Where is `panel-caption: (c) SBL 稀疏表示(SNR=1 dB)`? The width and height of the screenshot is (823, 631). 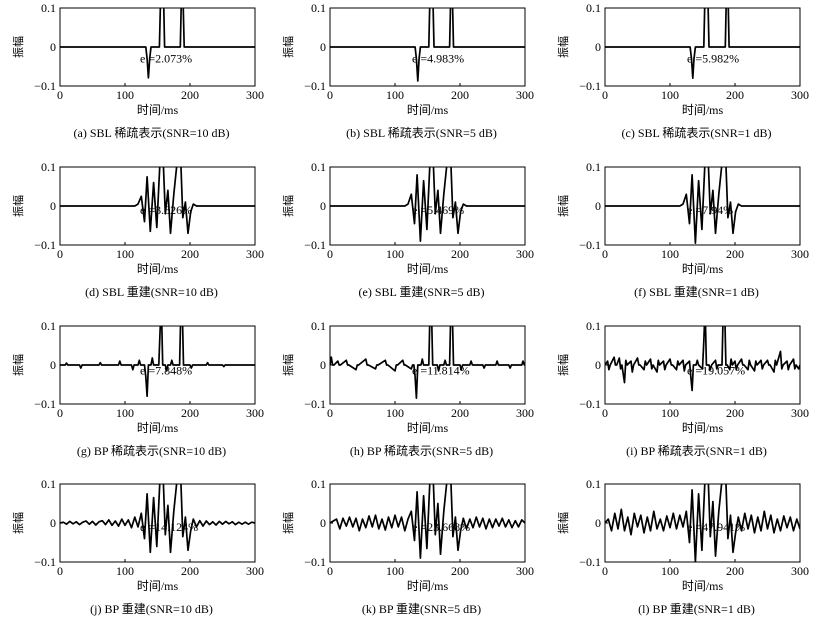 panel-caption: (c) SBL 稀疏表示(SNR=1 dB) is located at coordinates (697, 132).